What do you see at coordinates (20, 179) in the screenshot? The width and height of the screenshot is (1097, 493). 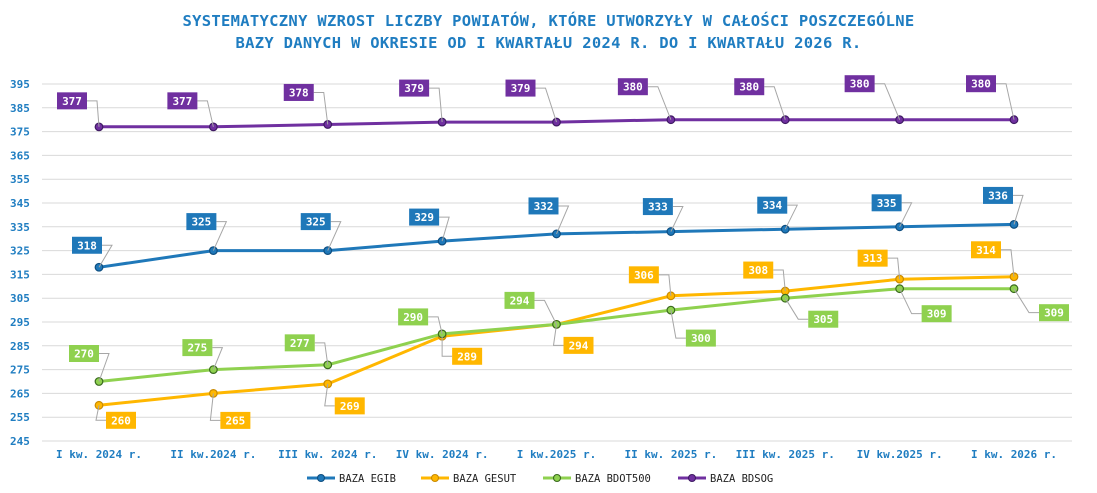 I see `y-tick-label: 355` at bounding box center [20, 179].